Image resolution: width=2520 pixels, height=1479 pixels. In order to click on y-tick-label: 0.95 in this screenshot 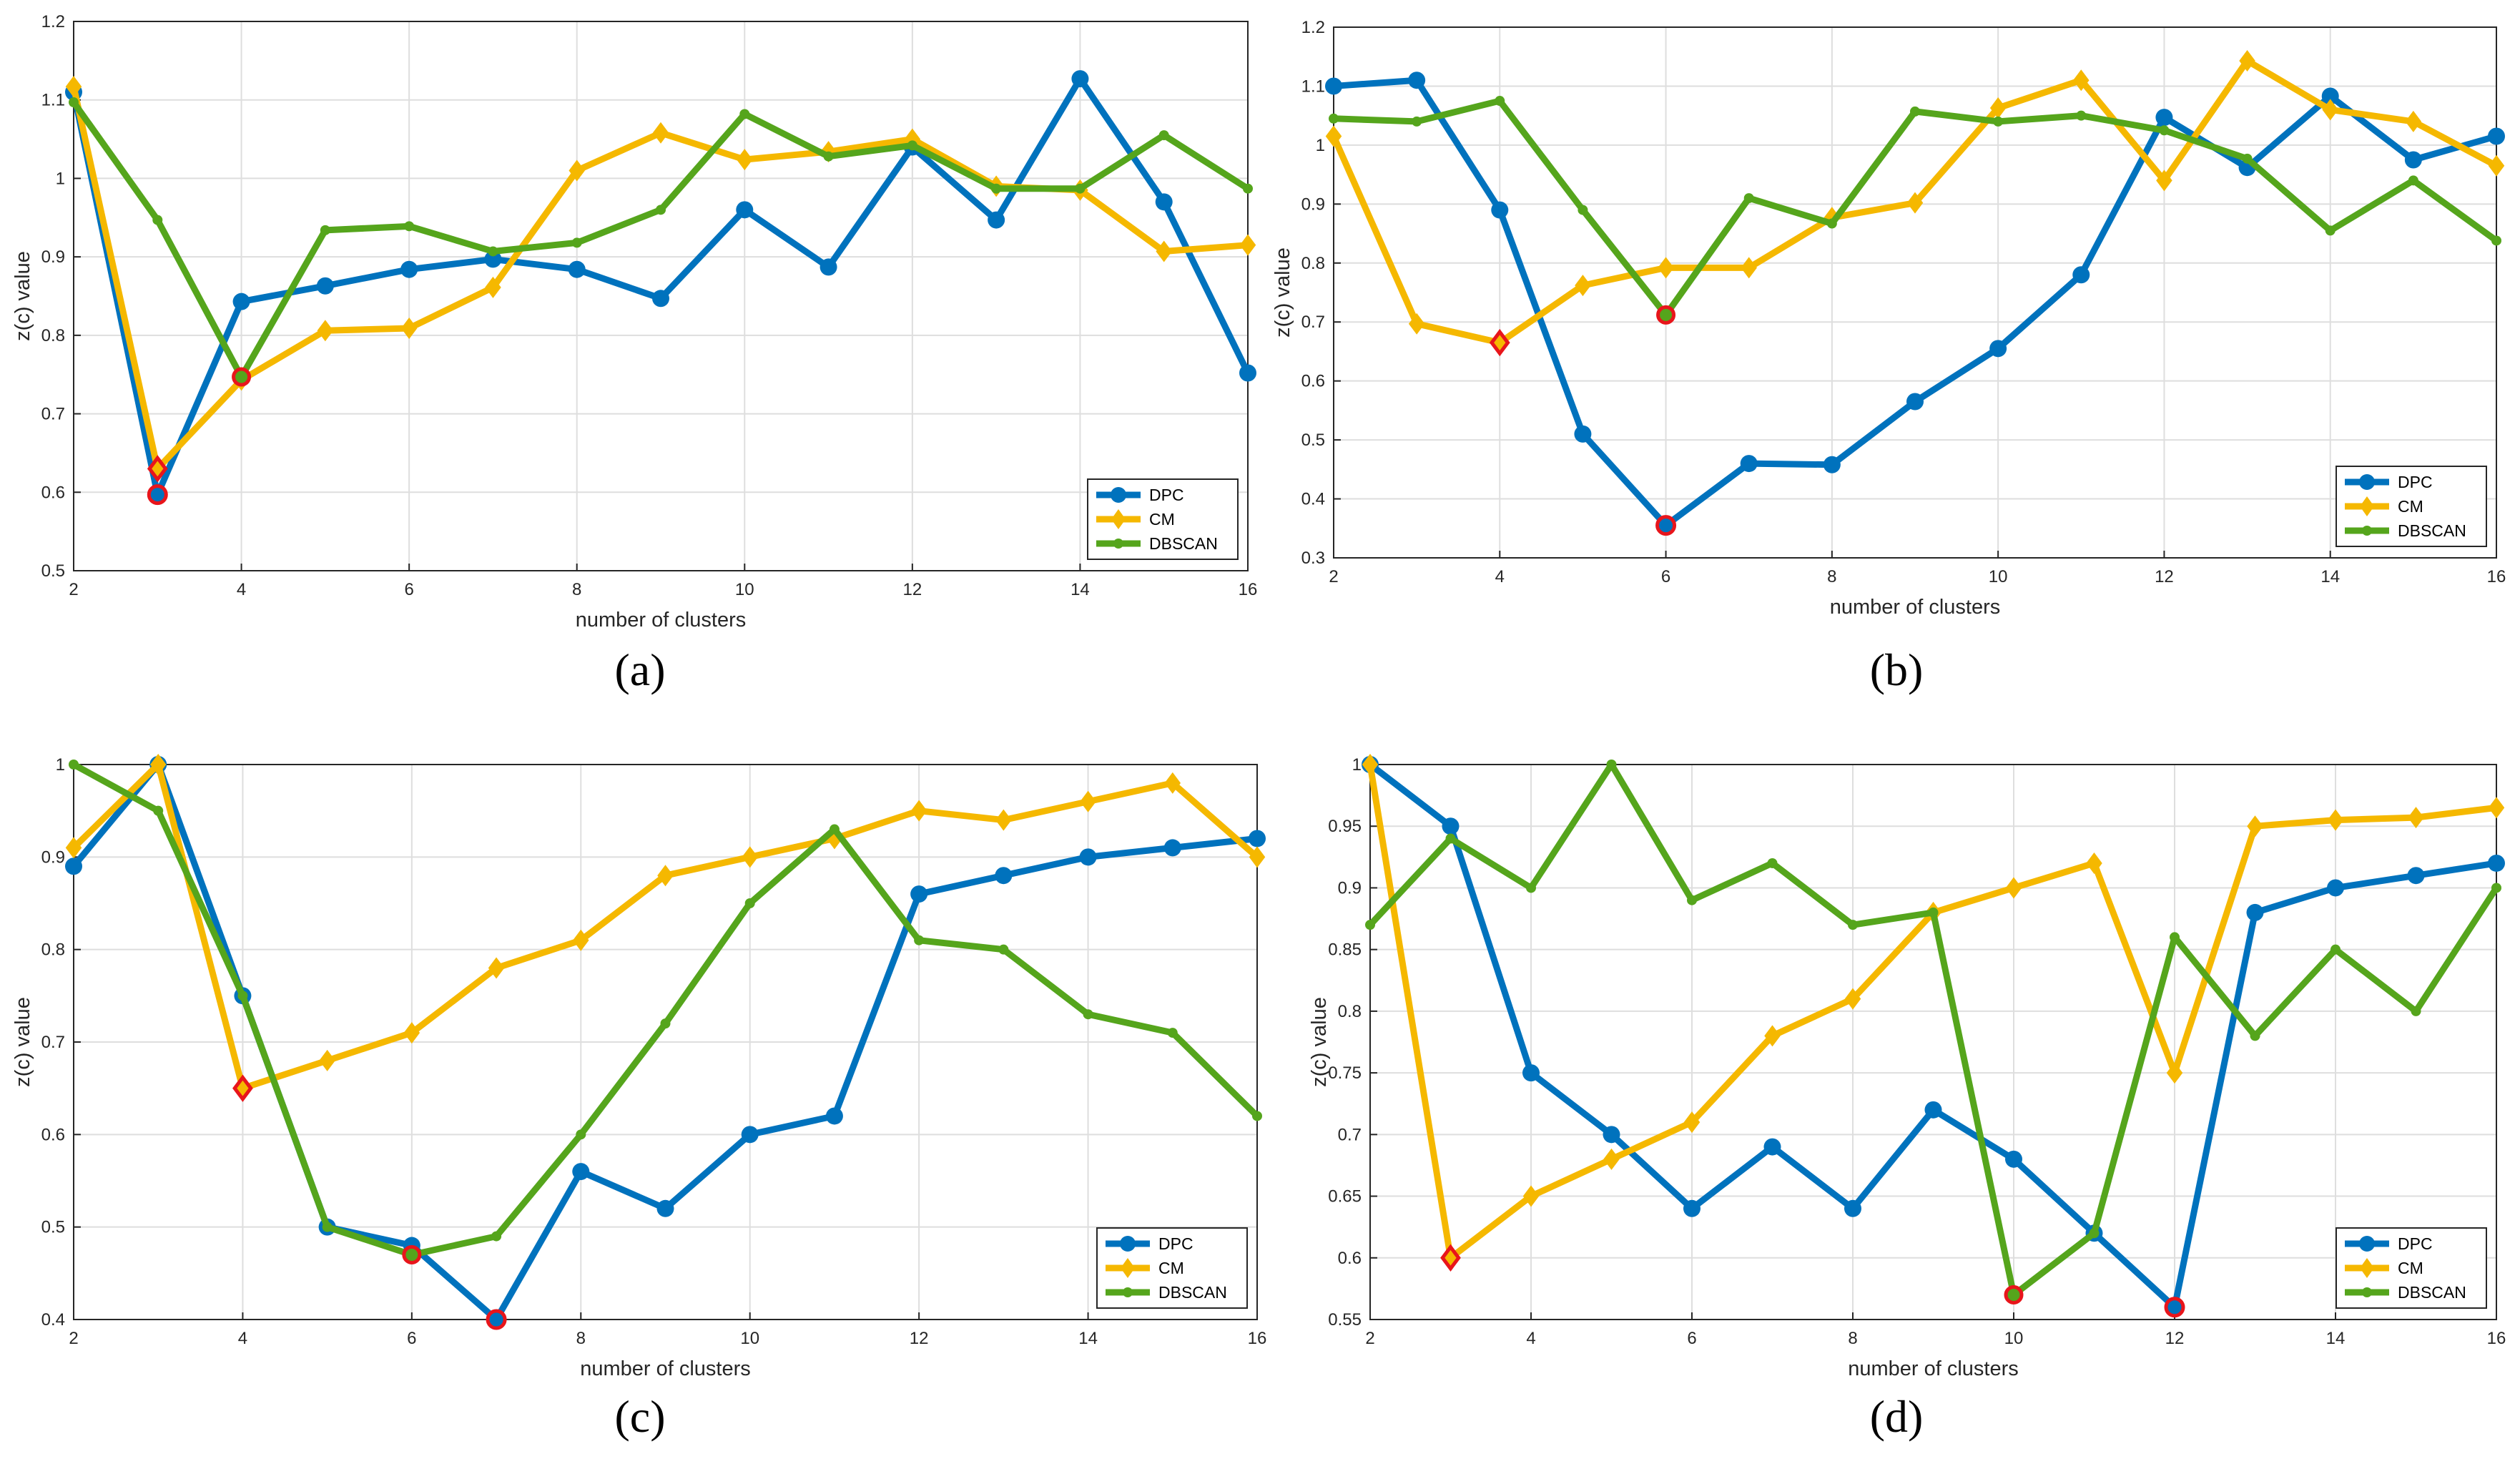, I will do `click(1345, 826)`.